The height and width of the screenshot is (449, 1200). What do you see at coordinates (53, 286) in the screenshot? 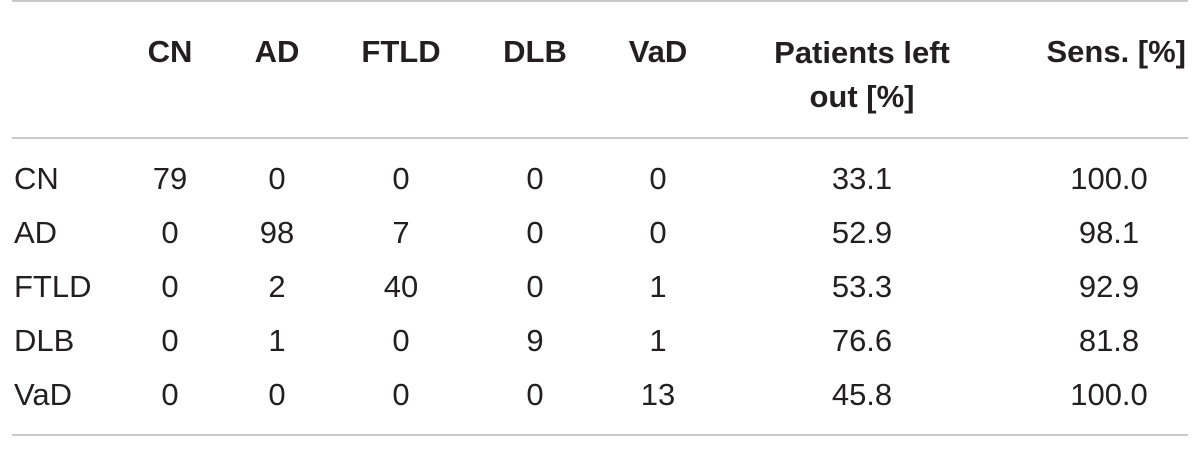
I see `row-label: FTLD` at bounding box center [53, 286].